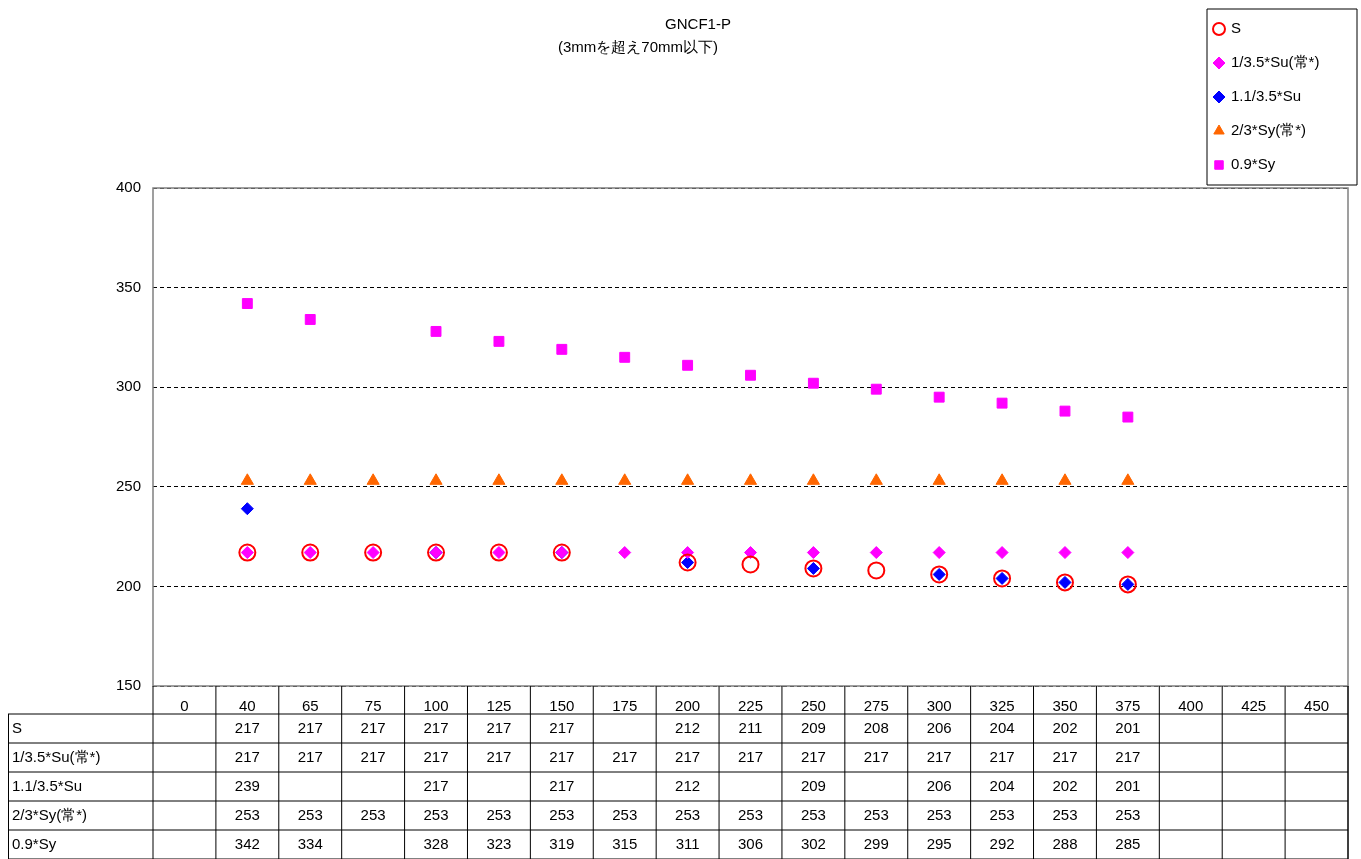 The width and height of the screenshot is (1361, 859). What do you see at coordinates (184, 706) in the screenshot?
I see `x-tick-label: 0` at bounding box center [184, 706].